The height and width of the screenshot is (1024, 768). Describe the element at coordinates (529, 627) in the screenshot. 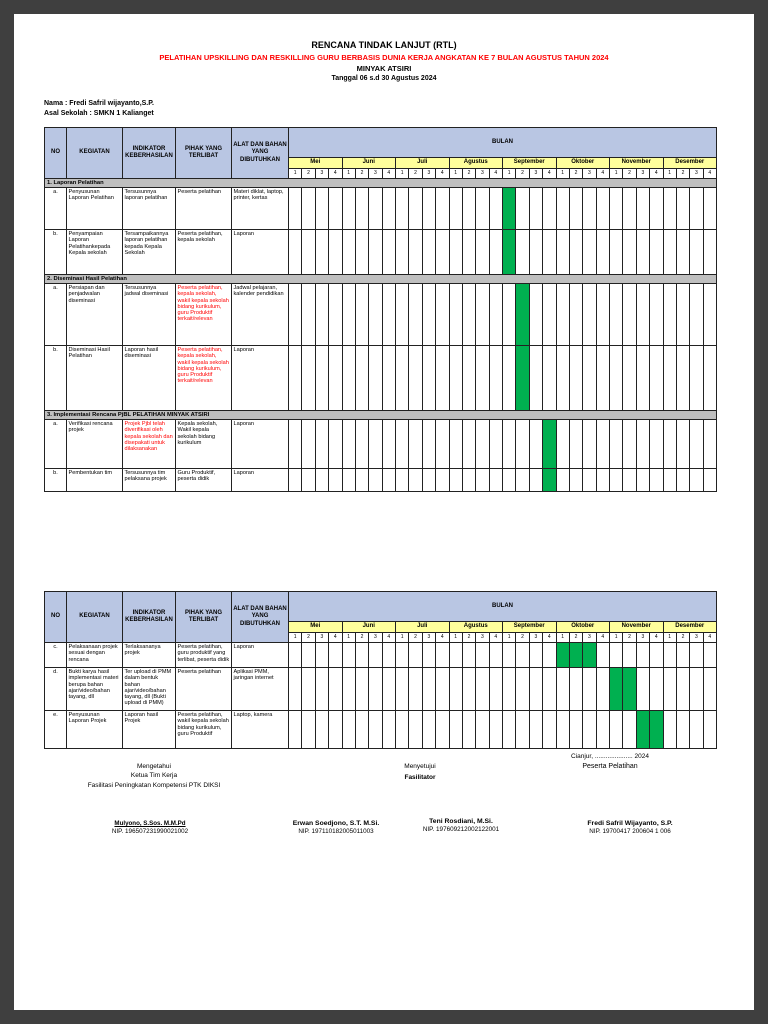

I see `month-header-september: September` at that location.